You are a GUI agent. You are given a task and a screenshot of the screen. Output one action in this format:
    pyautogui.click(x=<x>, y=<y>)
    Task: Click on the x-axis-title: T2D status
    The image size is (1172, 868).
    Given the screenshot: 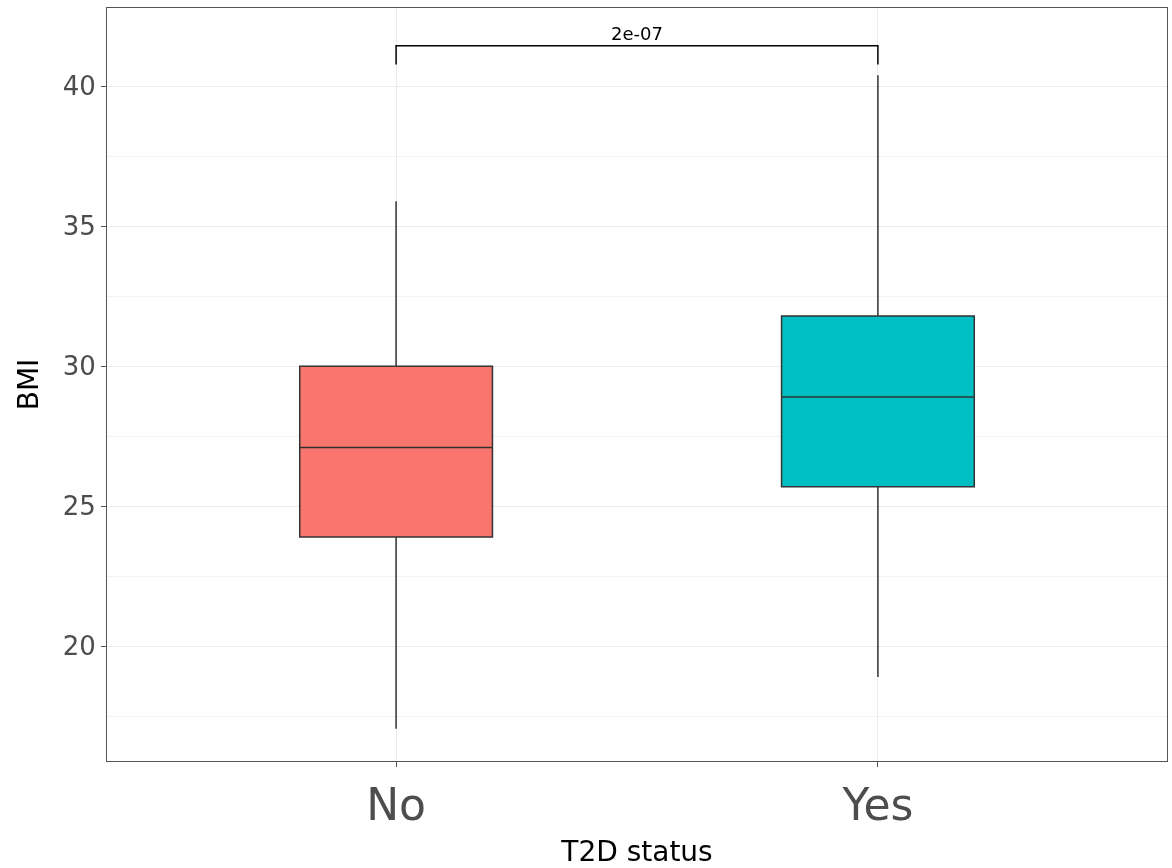 What is the action you would take?
    pyautogui.click(x=636, y=851)
    